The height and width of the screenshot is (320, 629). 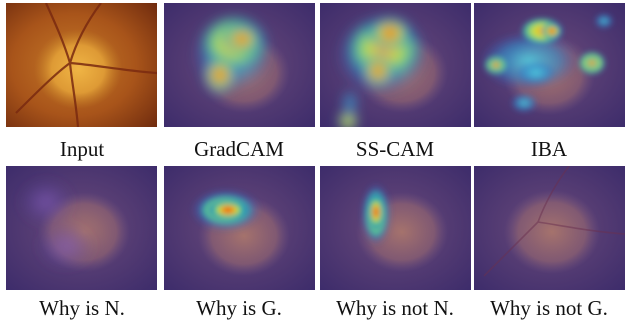 I want to click on gradcam-heatmap, so click(x=239, y=65).